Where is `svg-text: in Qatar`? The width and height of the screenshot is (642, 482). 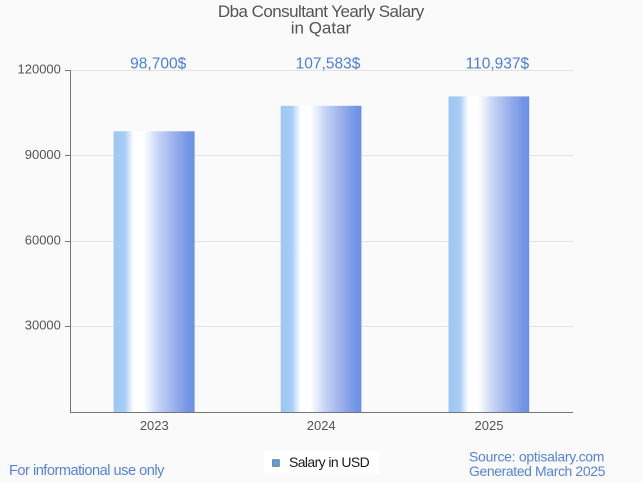 svg-text: in Qatar is located at coordinates (321, 28).